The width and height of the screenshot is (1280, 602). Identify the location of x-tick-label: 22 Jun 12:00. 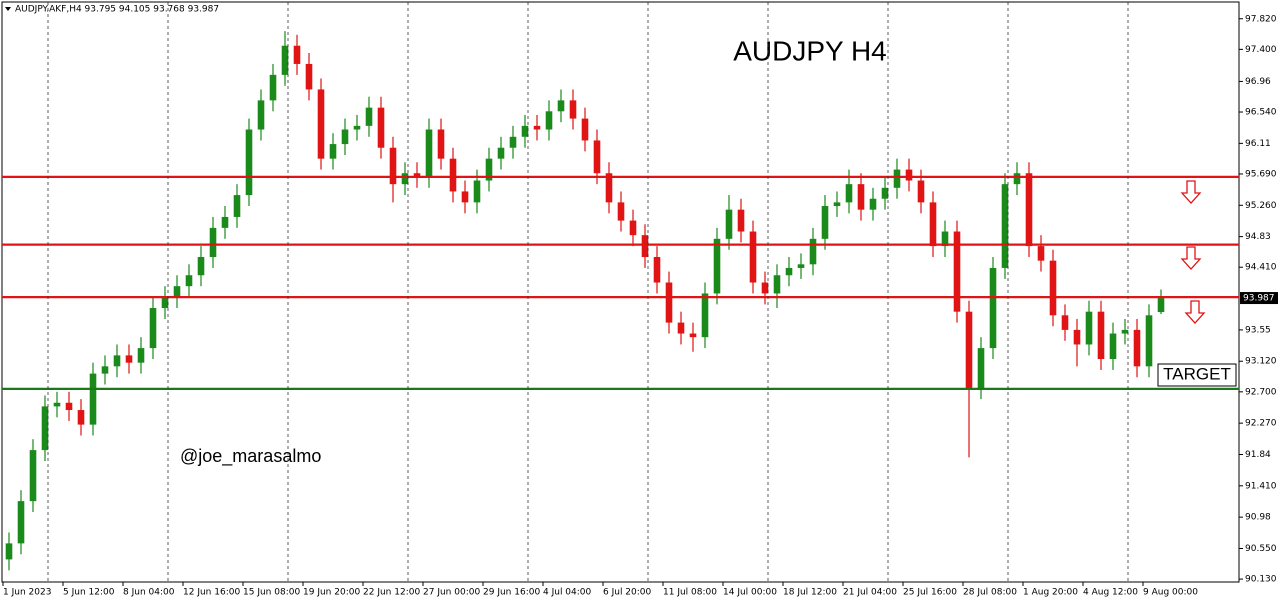
(391, 593).